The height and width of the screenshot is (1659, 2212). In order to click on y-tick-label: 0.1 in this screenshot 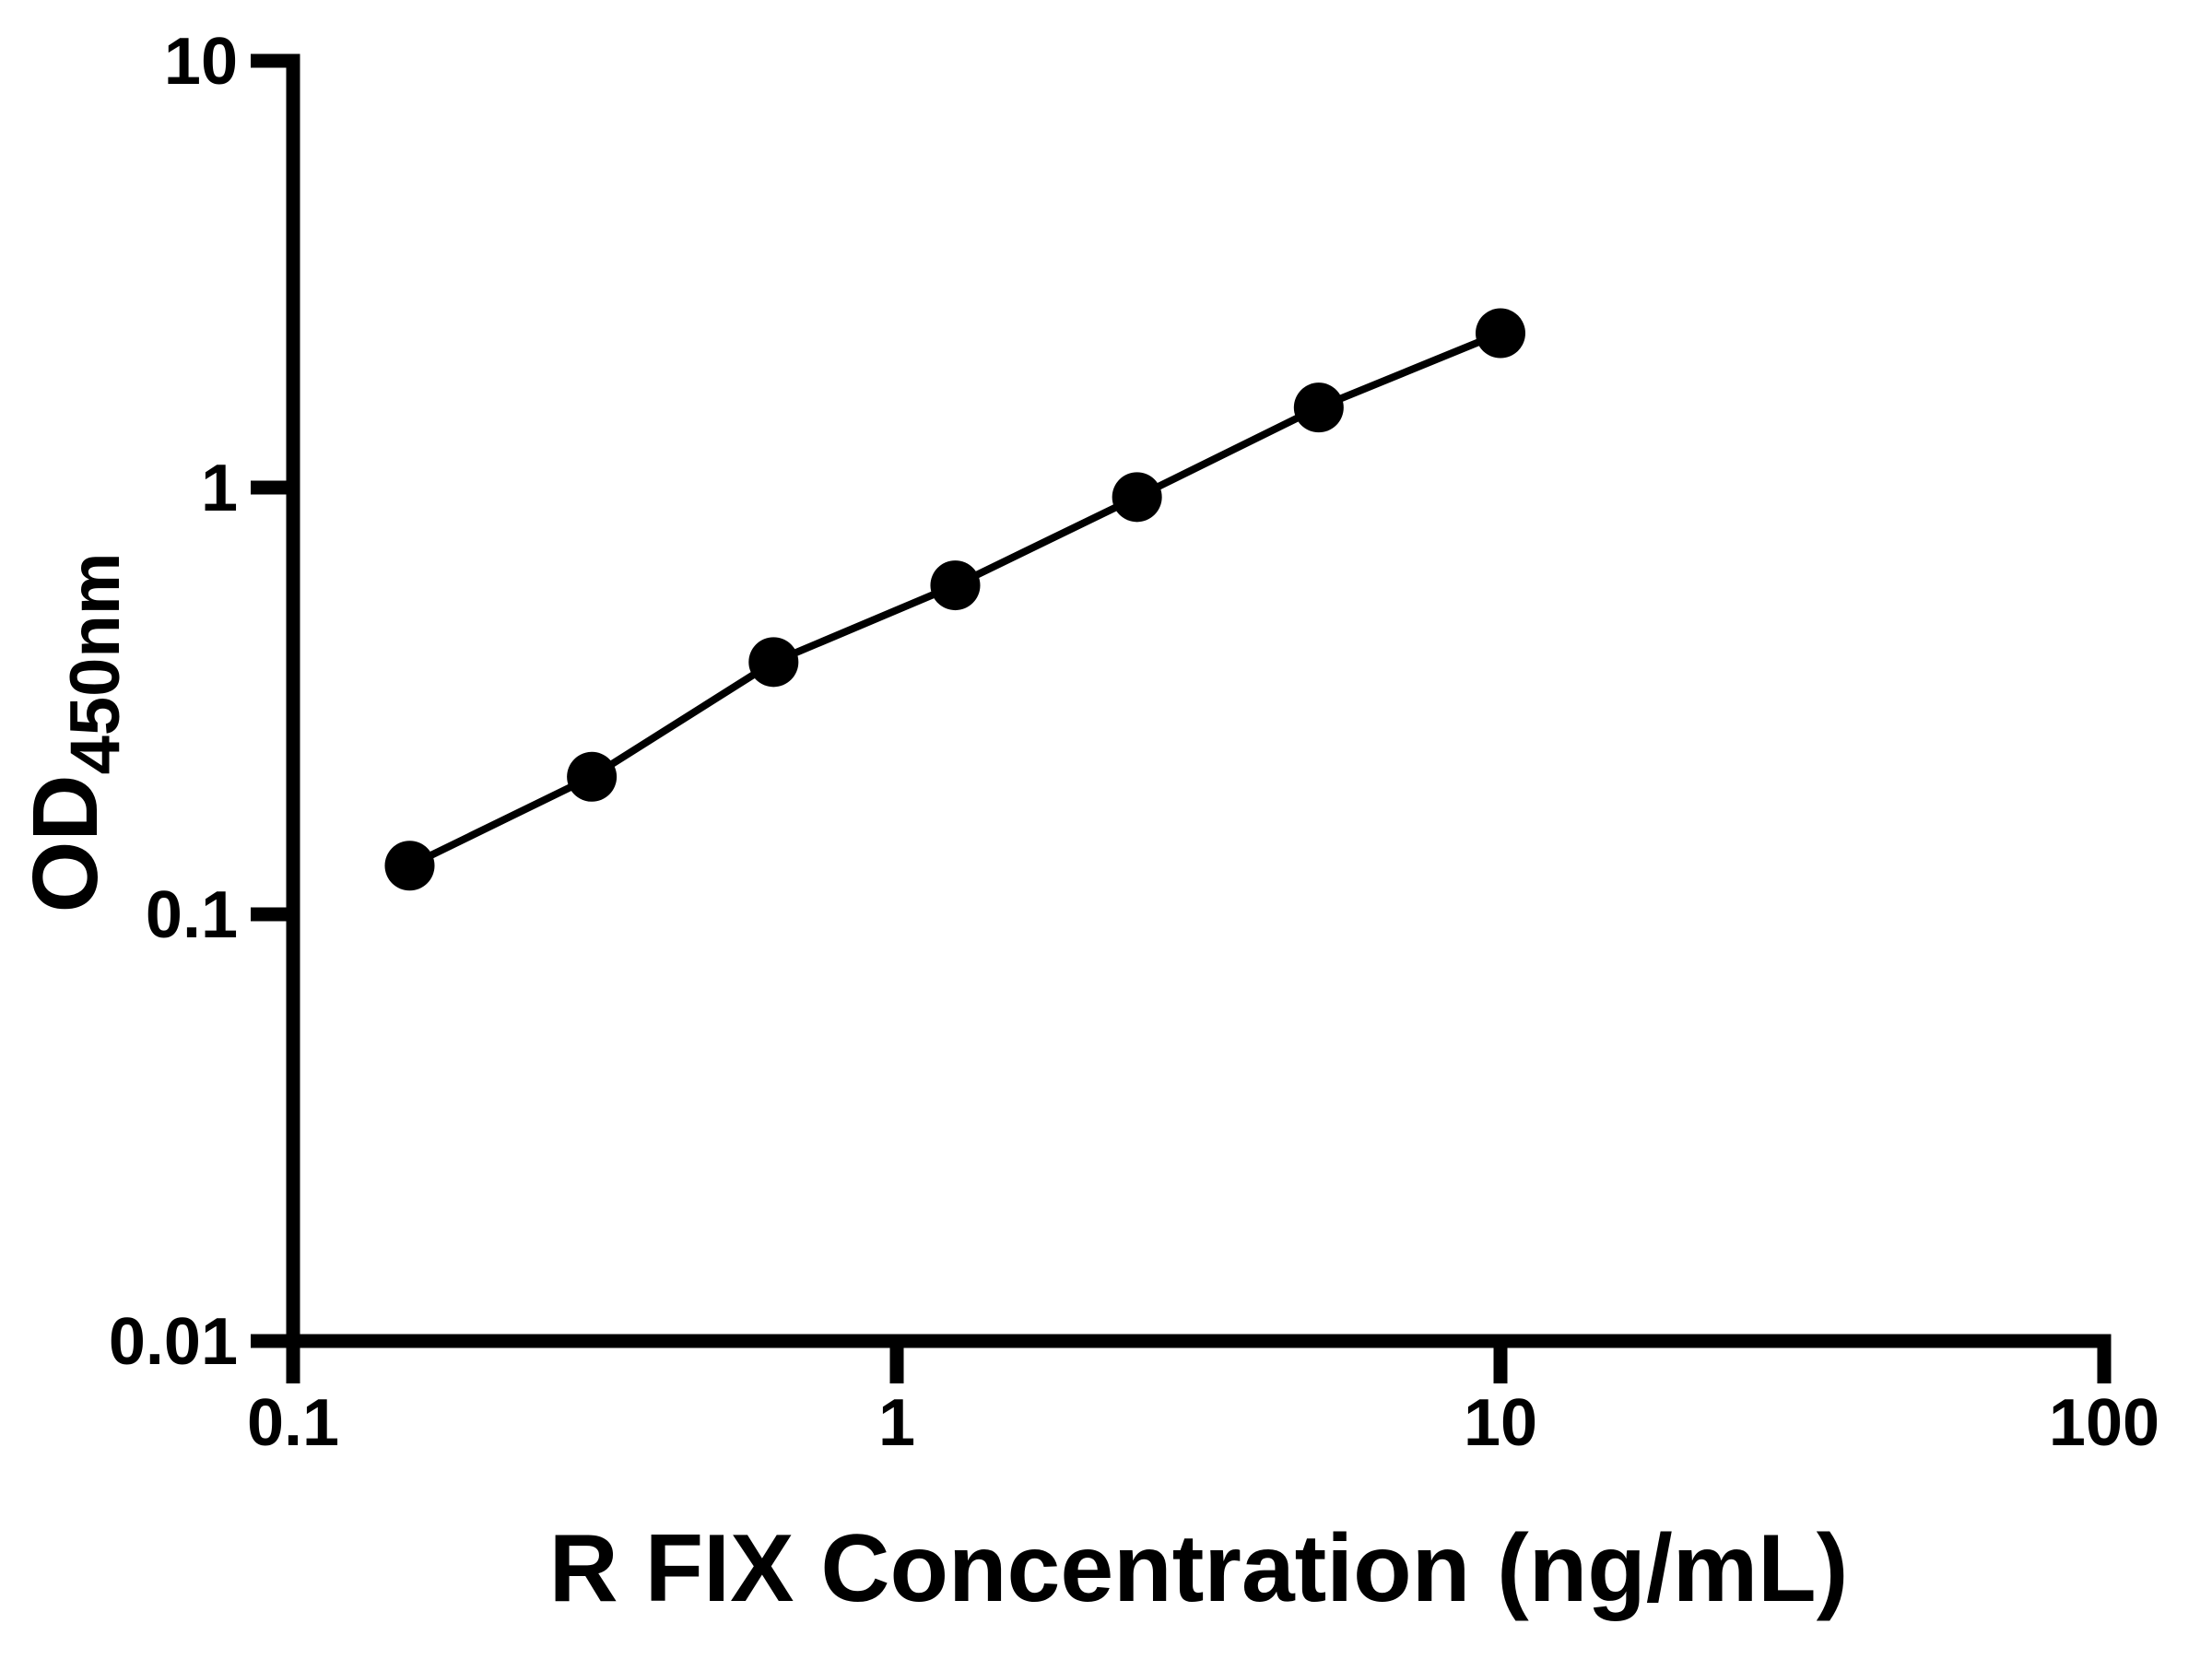, I will do `click(192, 915)`.